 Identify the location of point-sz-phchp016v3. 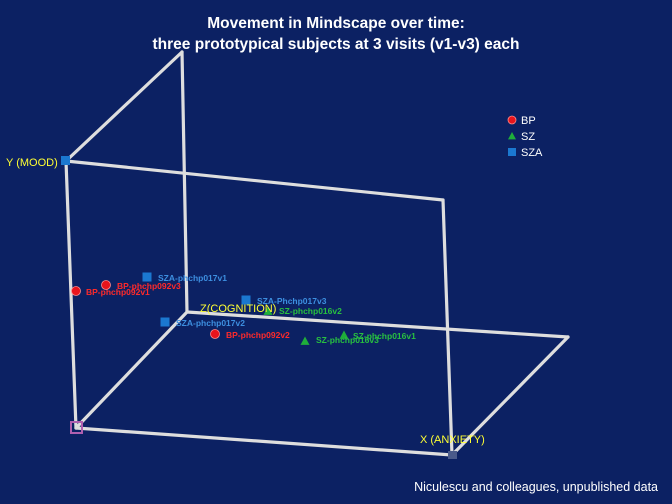
(305, 340).